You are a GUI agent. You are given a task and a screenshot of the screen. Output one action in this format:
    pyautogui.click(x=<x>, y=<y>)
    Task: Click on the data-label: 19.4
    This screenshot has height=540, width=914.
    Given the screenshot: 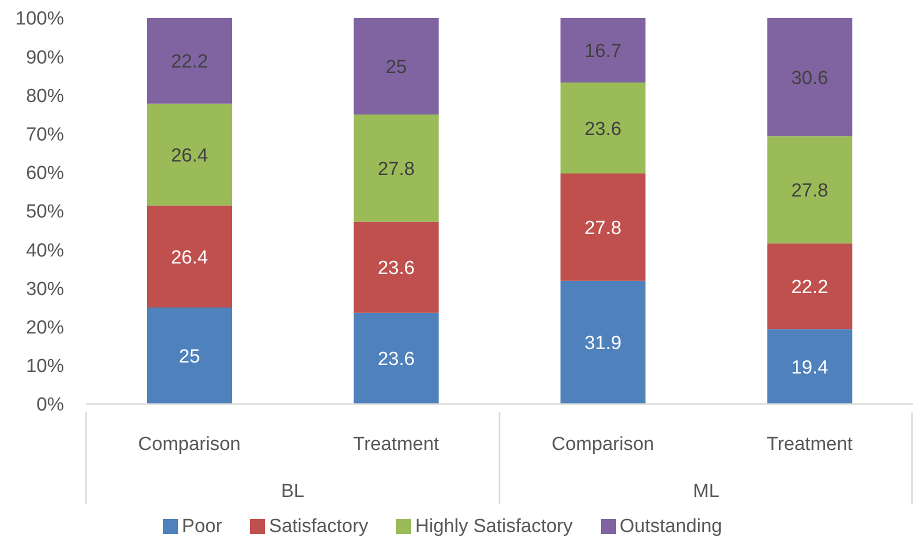 What is the action you would take?
    pyautogui.click(x=810, y=367)
    